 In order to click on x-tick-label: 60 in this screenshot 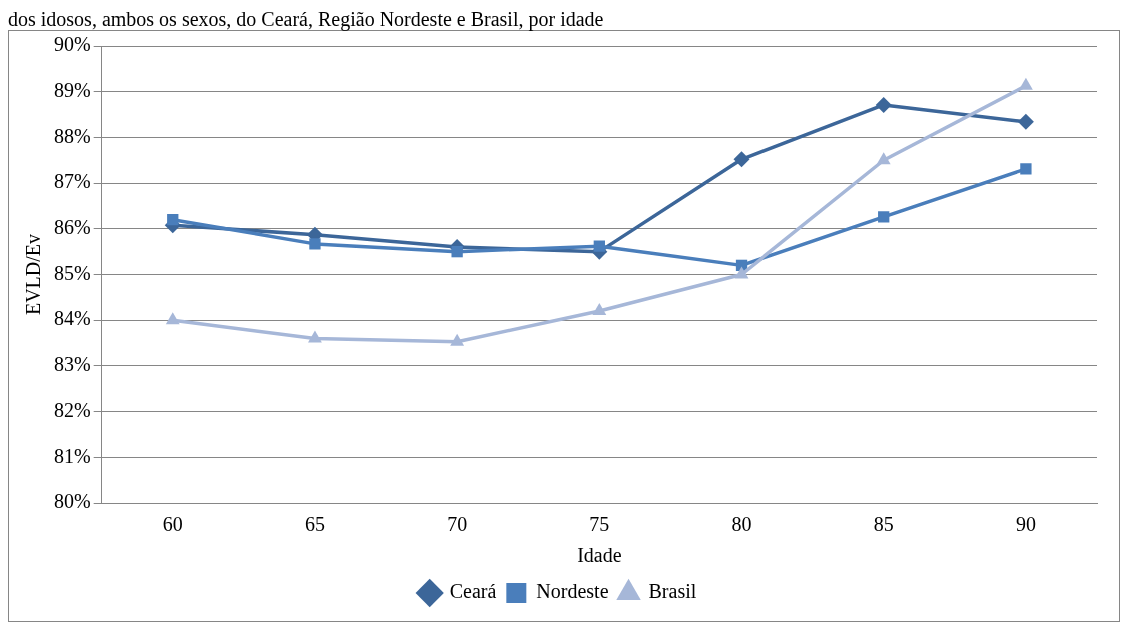, I will do `click(172, 524)`.